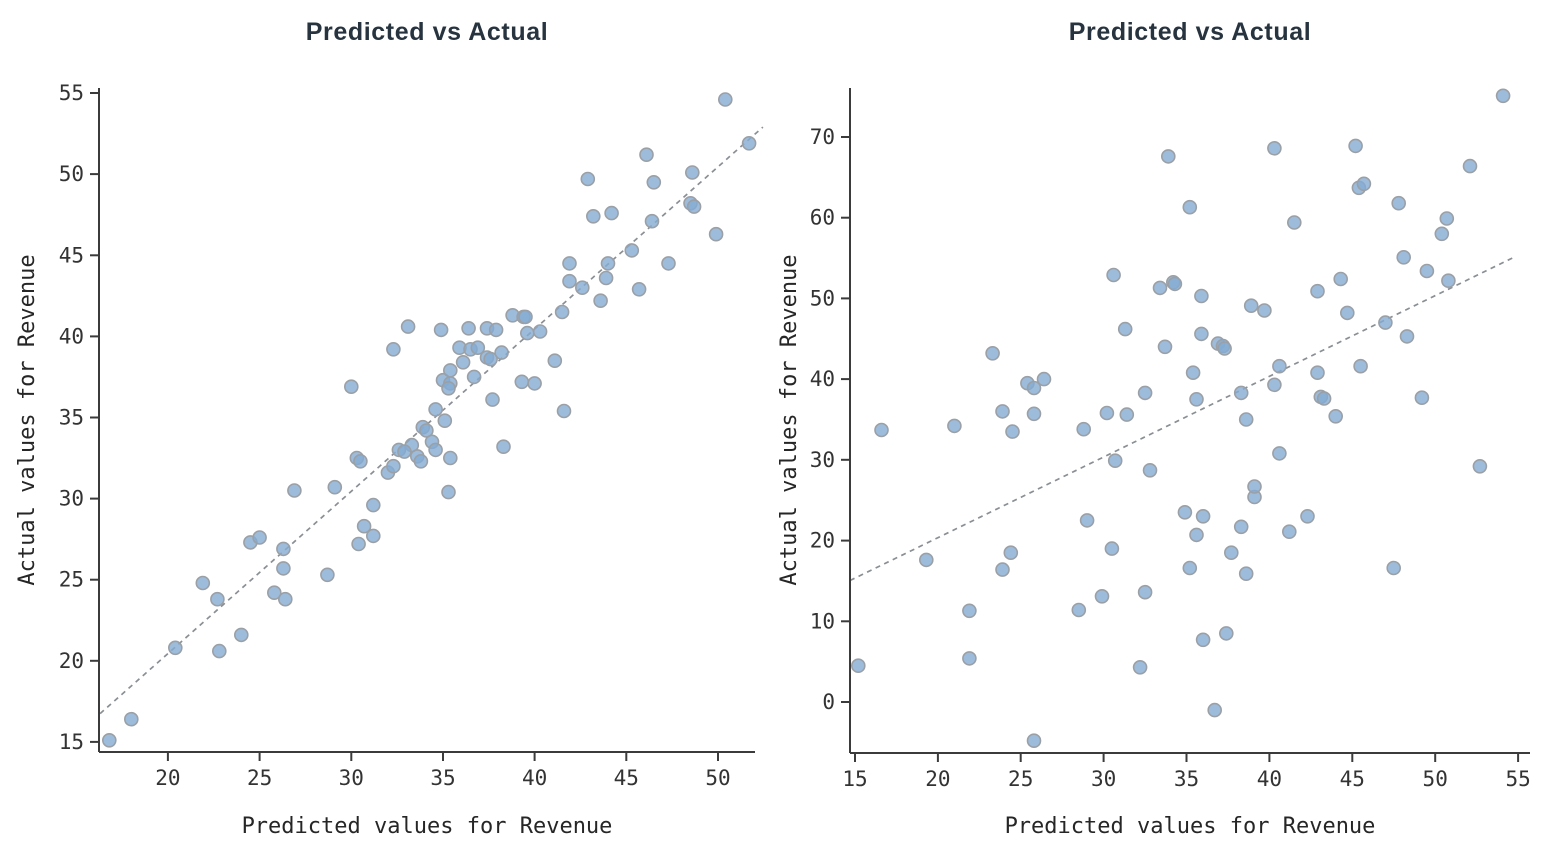 The height and width of the screenshot is (856, 1548). I want to click on x-tick-label: 45, so click(1352, 779).